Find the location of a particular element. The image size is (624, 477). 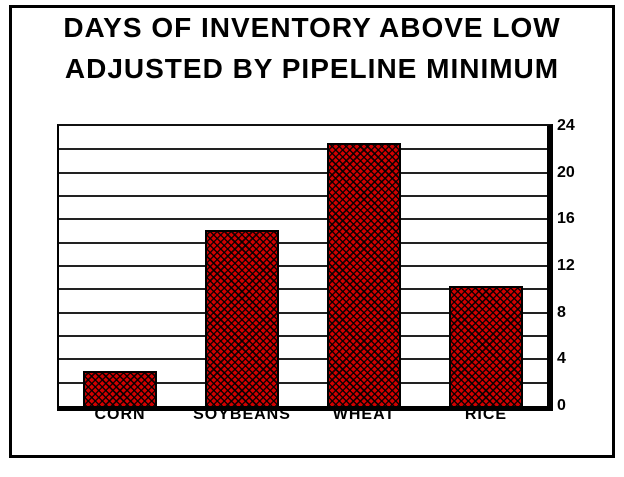

bar-soybeans is located at coordinates (242, 318).